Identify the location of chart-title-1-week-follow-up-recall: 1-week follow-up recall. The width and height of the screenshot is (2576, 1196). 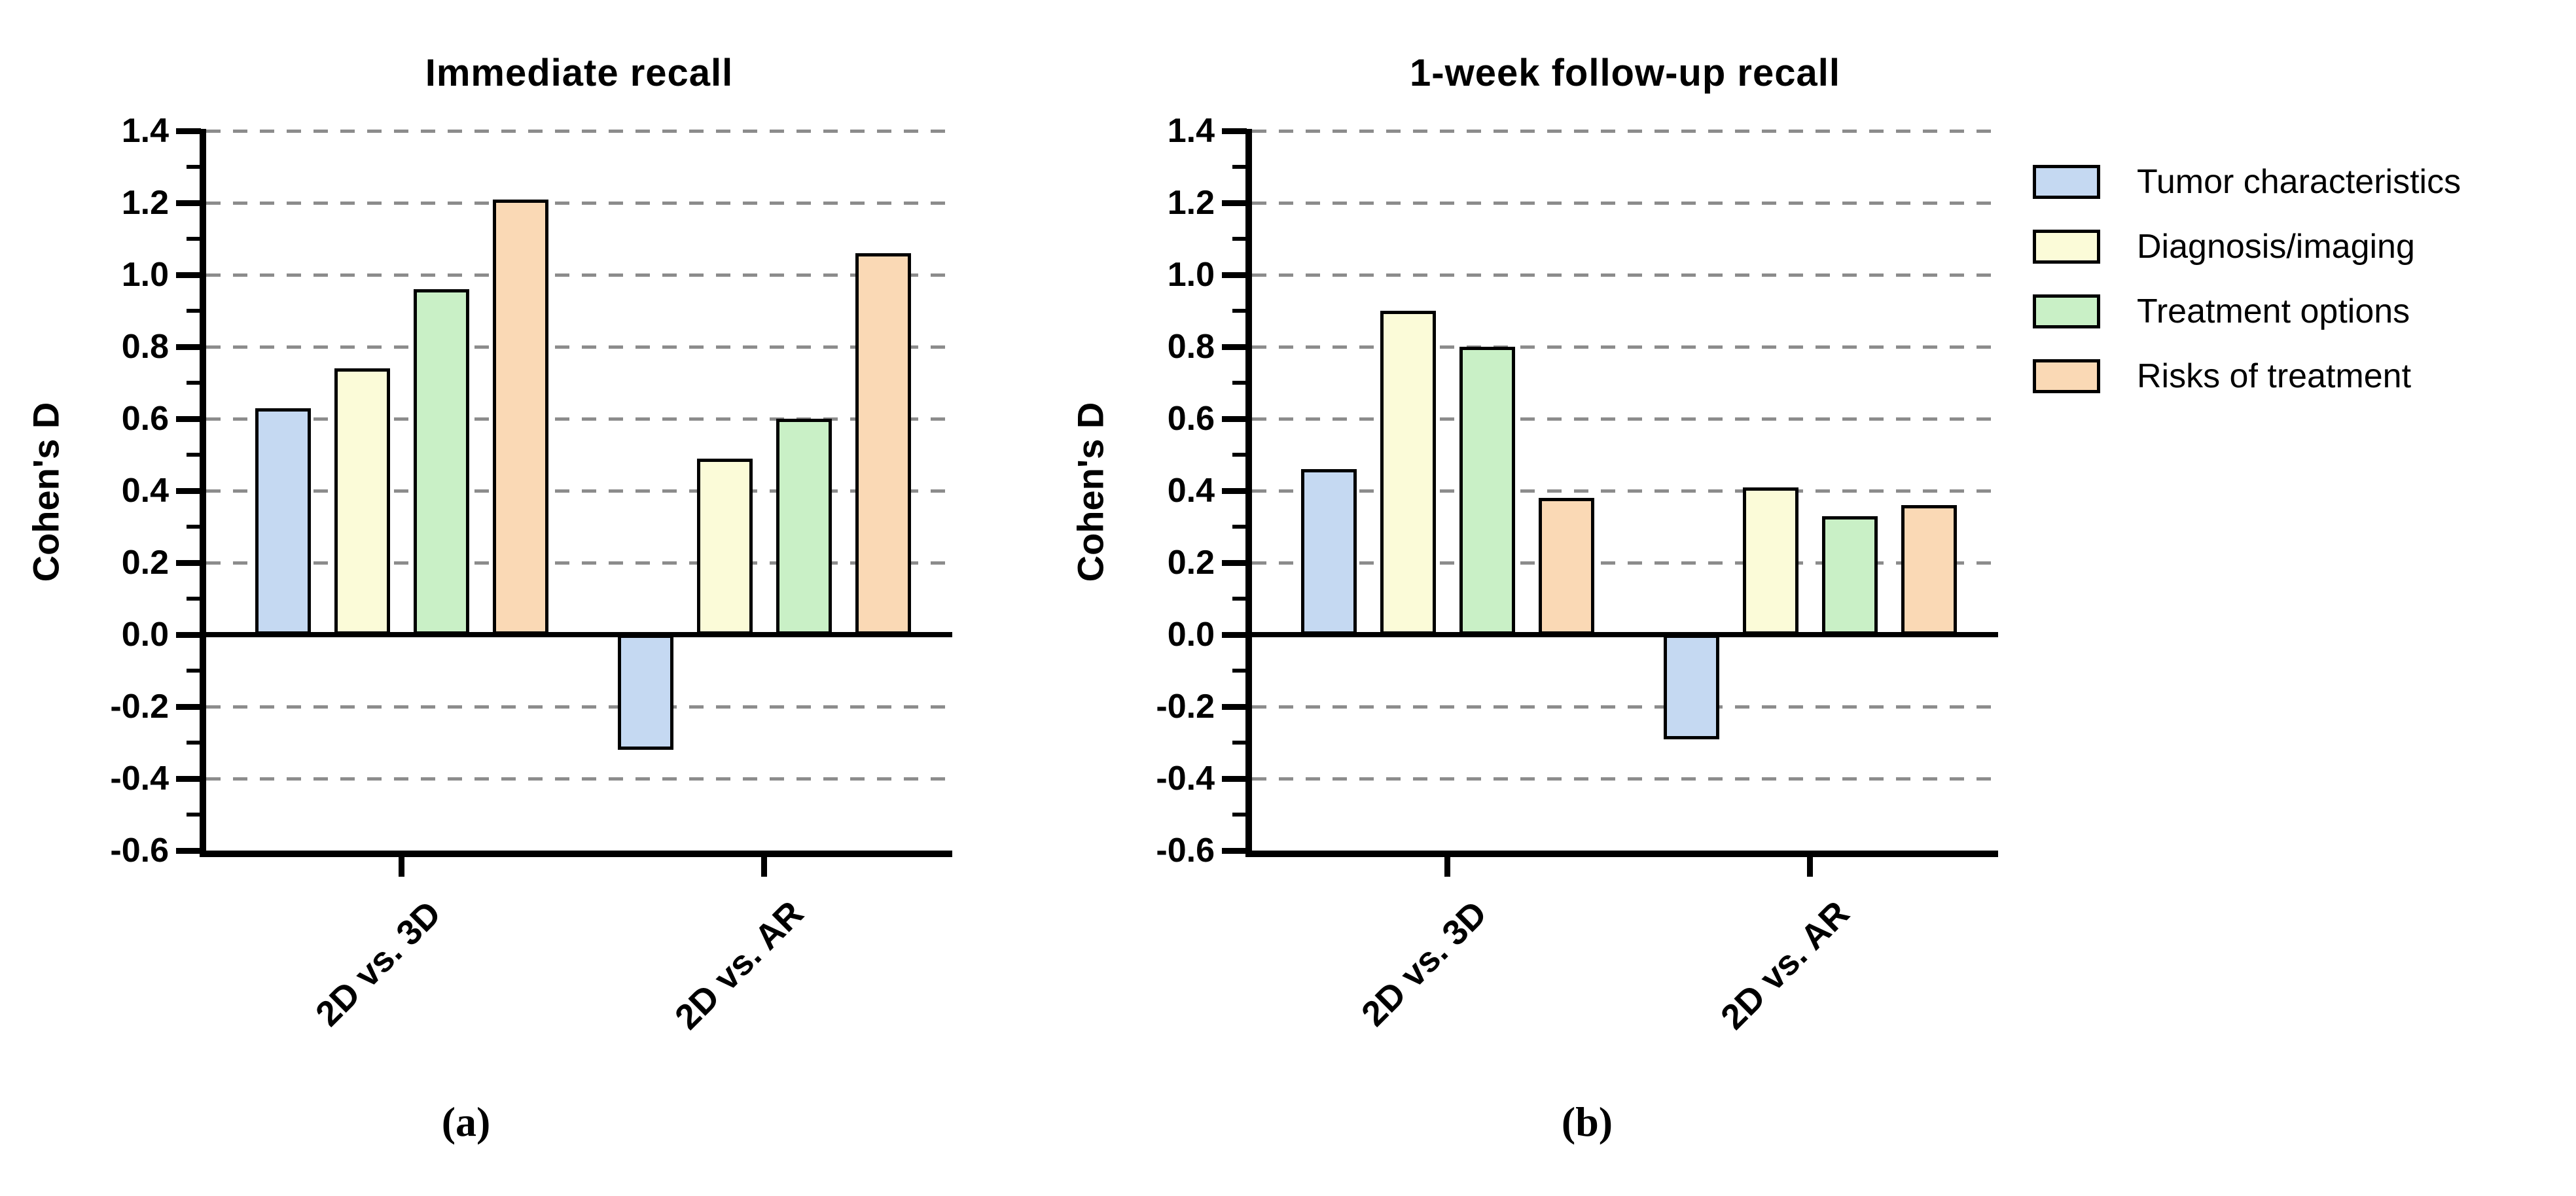
(1625, 73).